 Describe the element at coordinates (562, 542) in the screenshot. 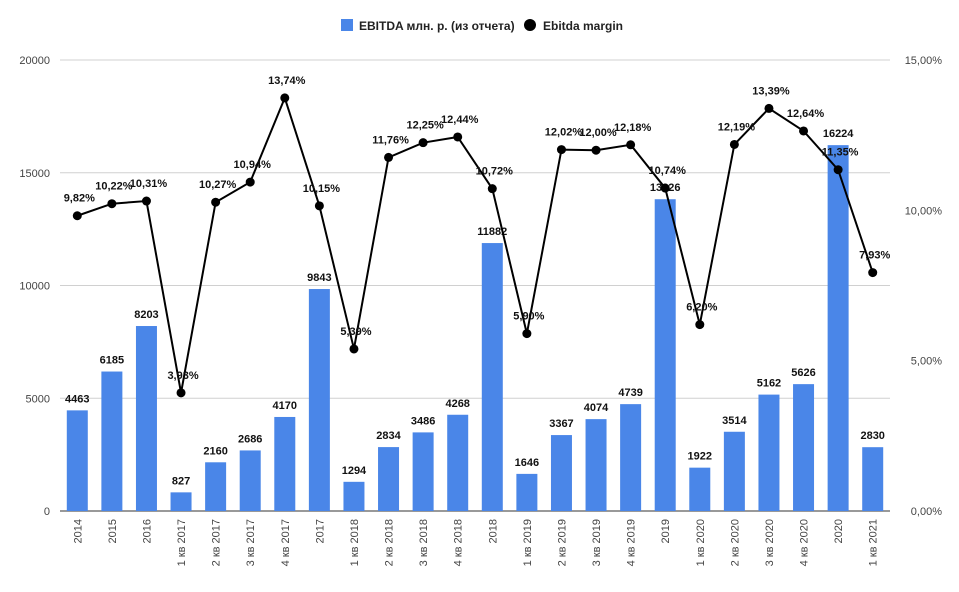

I see `x-tick-label: 2 кв 2019` at that location.